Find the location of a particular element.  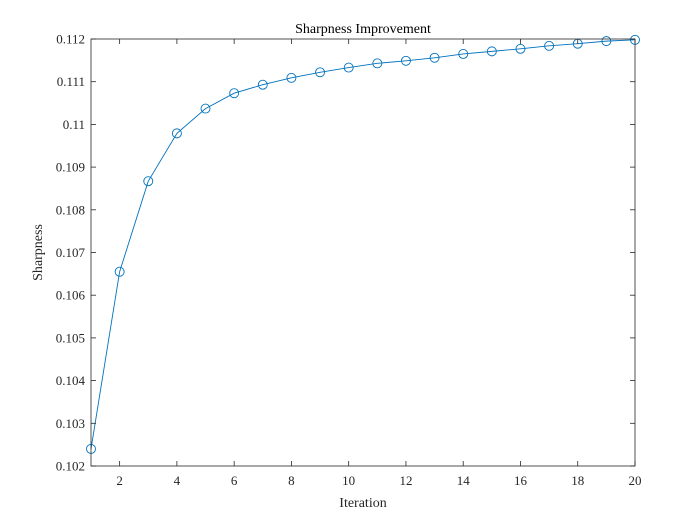

y-tick-label: 0.11 is located at coordinates (74, 124).